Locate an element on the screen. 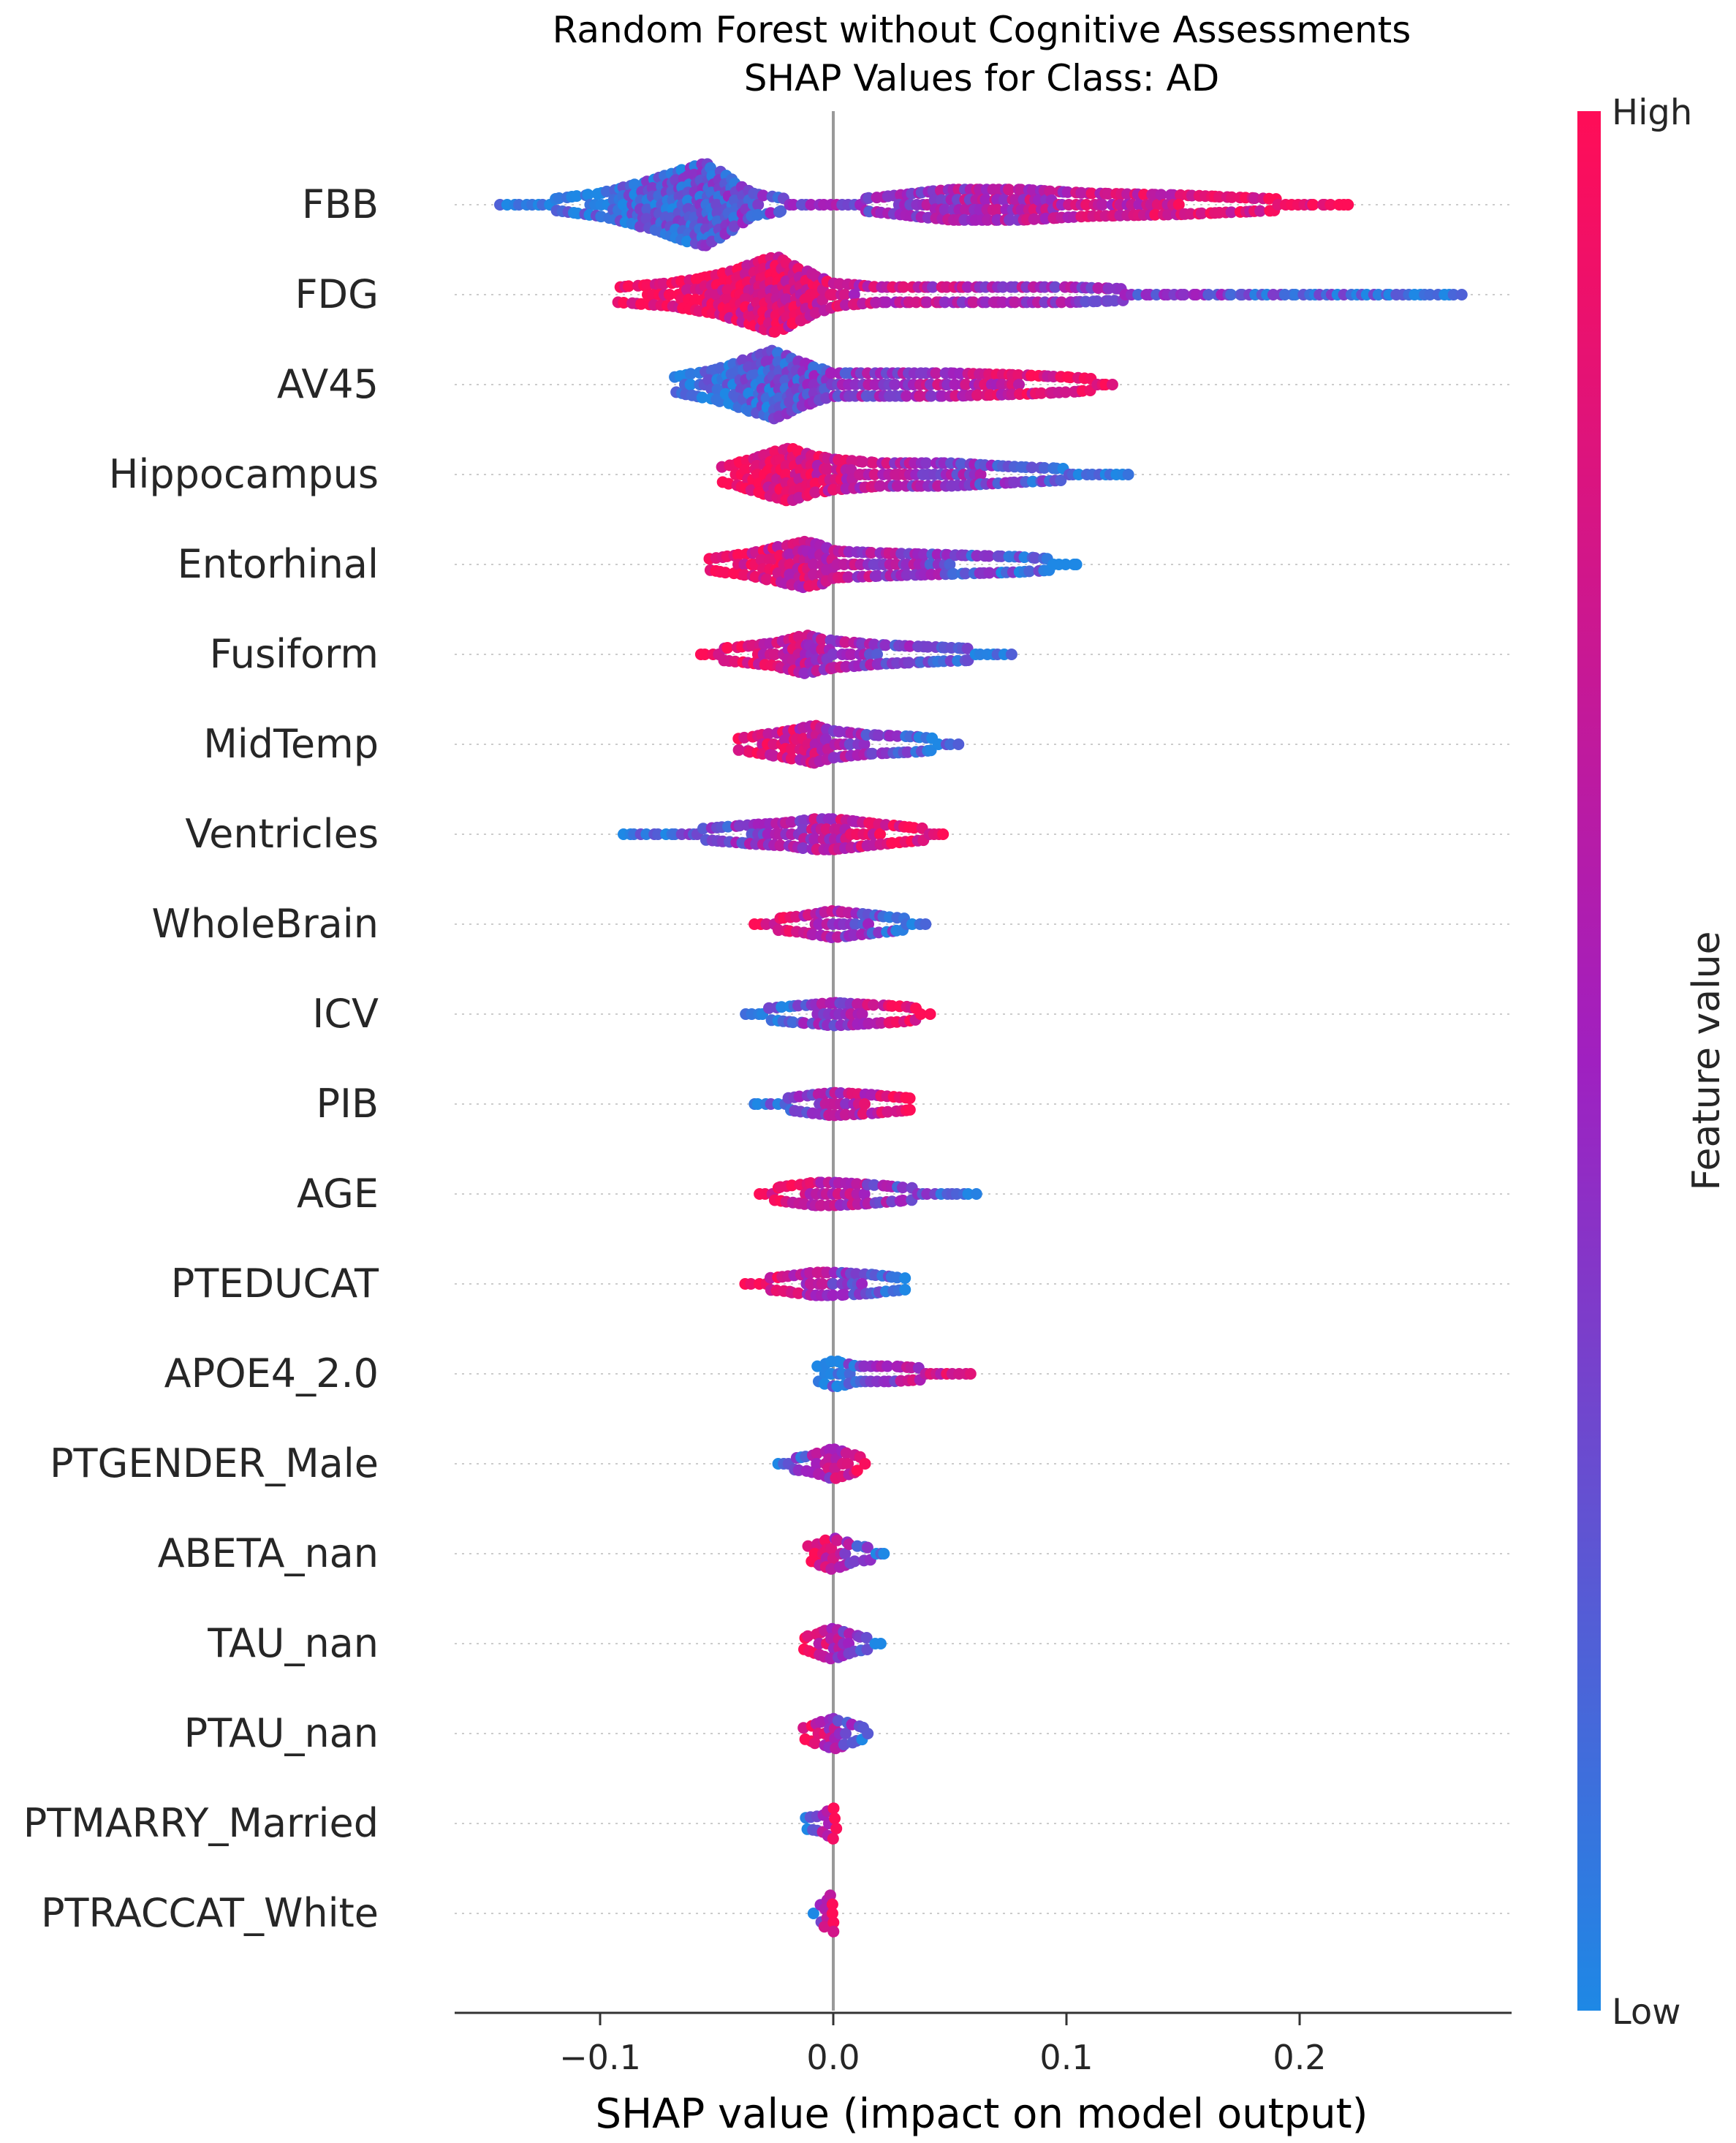 The width and height of the screenshot is (1736, 2143). feature-label: PTAU_nan is located at coordinates (281, 1733).